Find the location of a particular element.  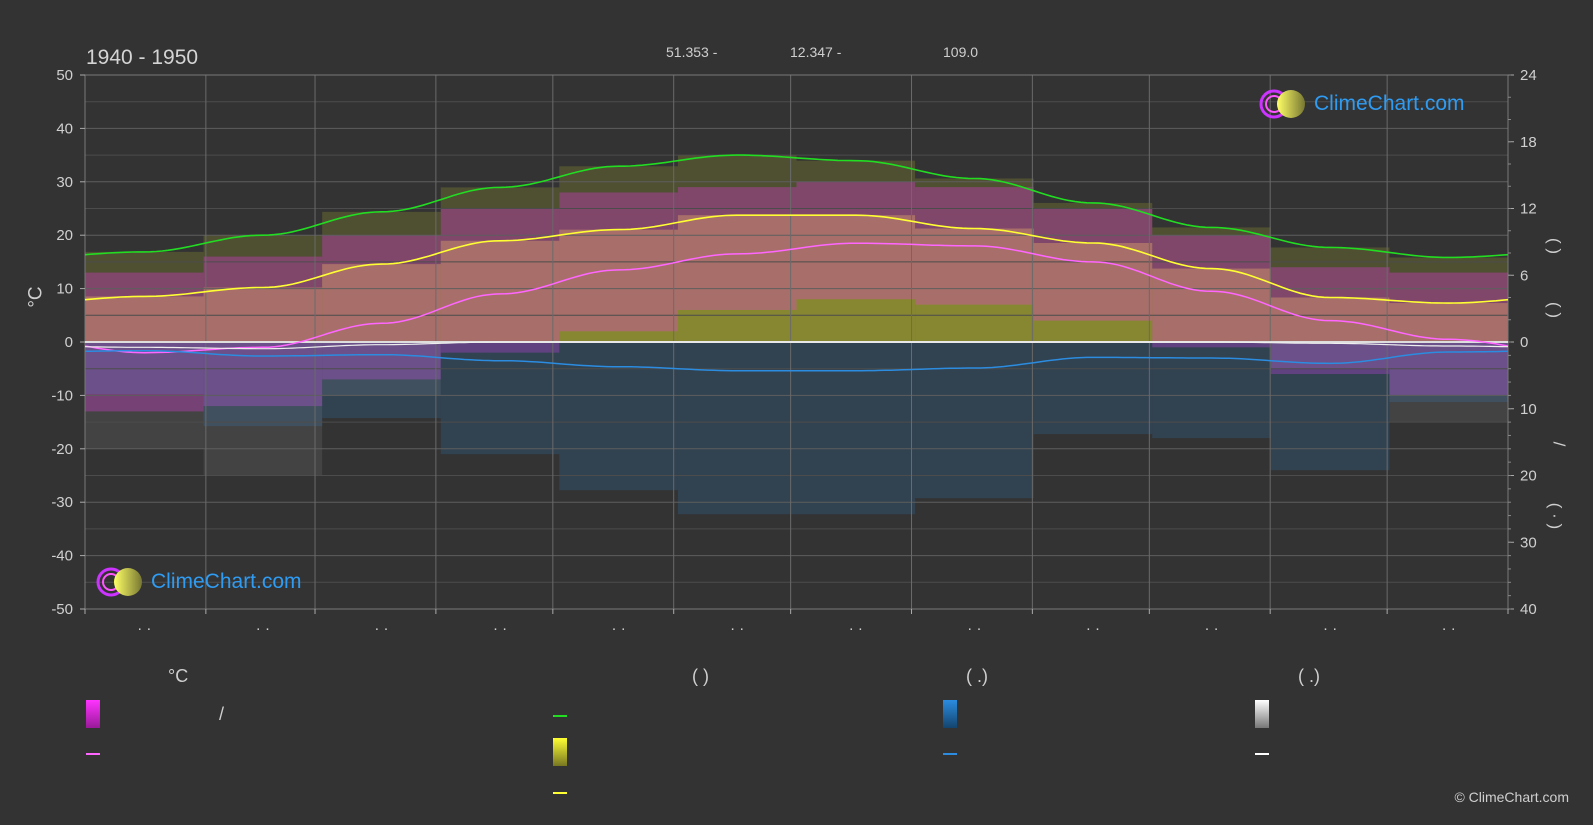

copyright: © ClimeChart.com is located at coordinates (1511, 797).